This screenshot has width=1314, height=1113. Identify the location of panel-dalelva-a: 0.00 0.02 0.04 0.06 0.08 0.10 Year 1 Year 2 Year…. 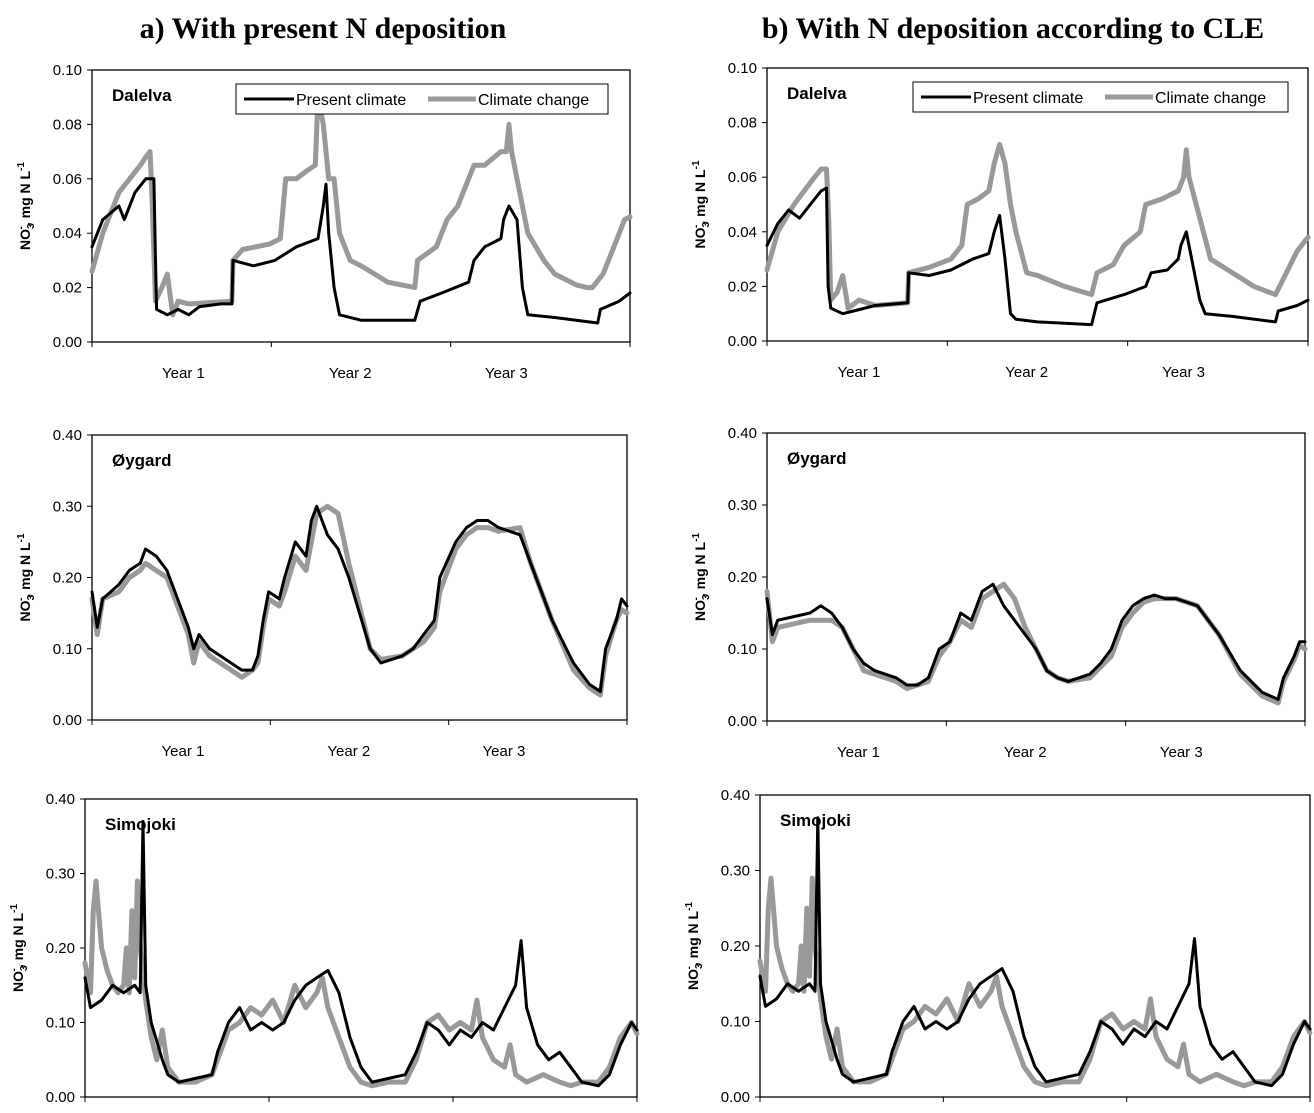
(324, 222).